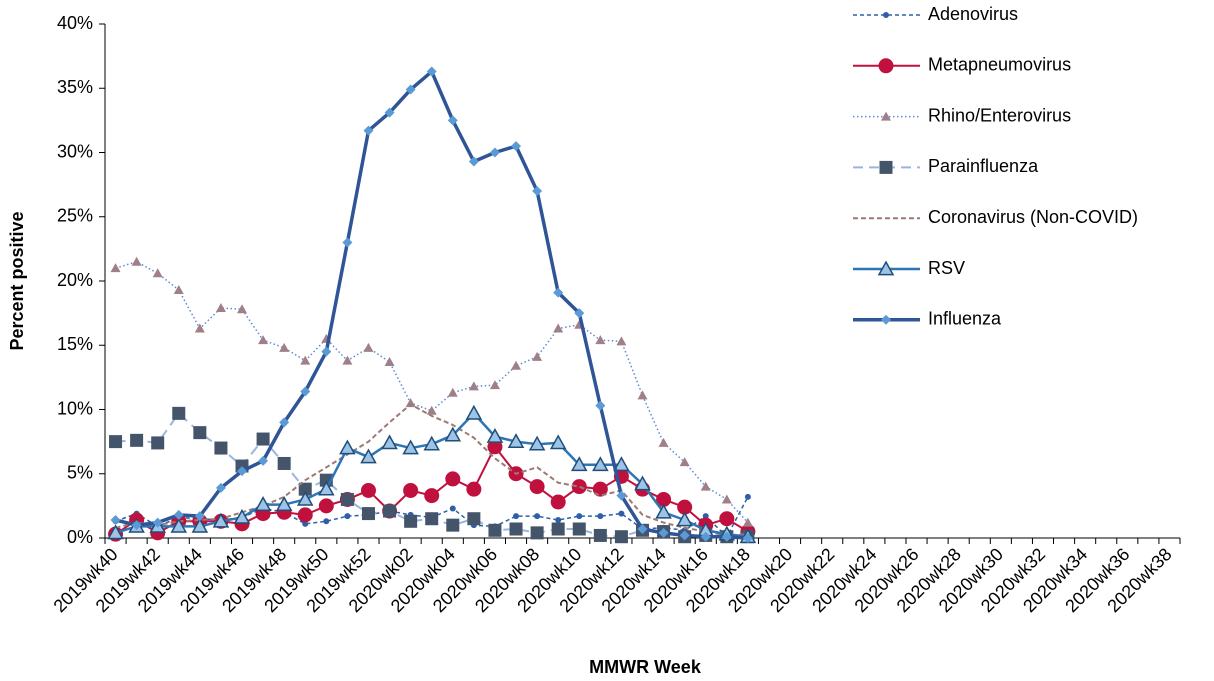  I want to click on legend-label: Influenza, so click(965, 319).